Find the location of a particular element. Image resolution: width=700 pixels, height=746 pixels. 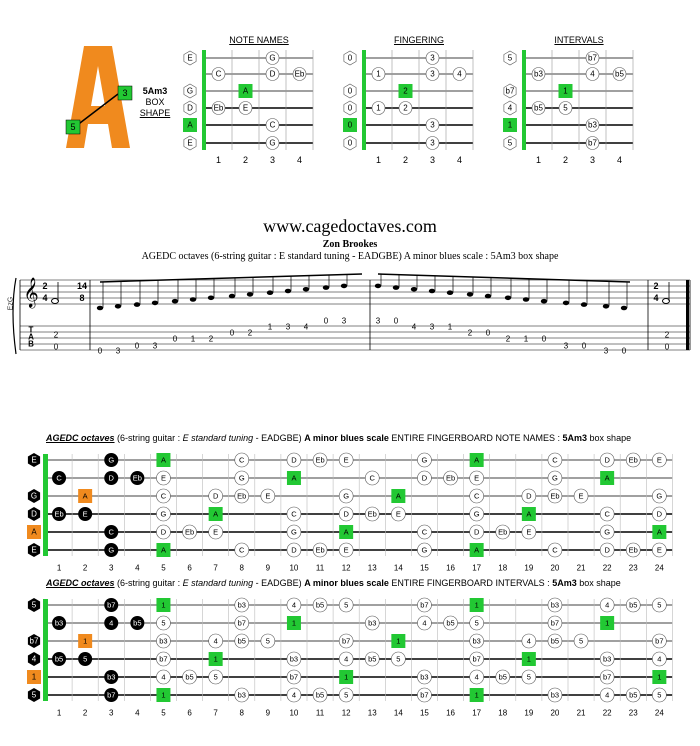

note-label: b3 is located at coordinates (59, 623).